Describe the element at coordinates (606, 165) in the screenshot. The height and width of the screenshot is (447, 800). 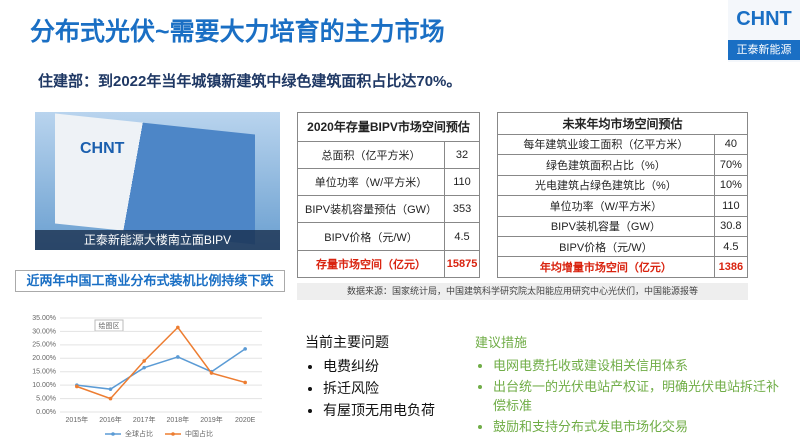
I see `cell-label: 绿色建筑面积占比（%）` at that location.